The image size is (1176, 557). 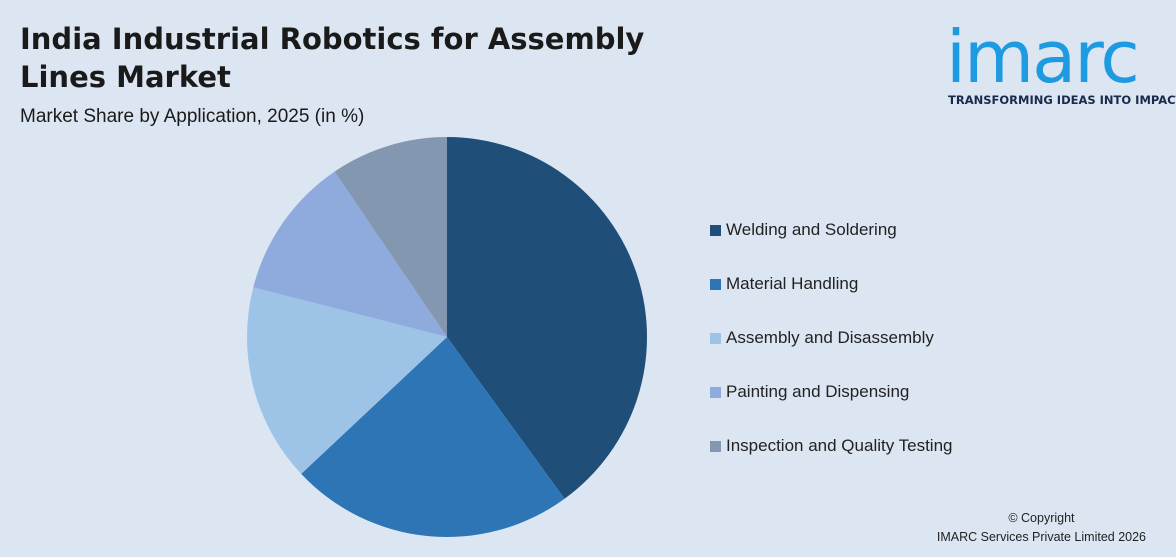 I want to click on copyright-line-2: IMARC Services Private Limited 2026, so click(x=1041, y=537).